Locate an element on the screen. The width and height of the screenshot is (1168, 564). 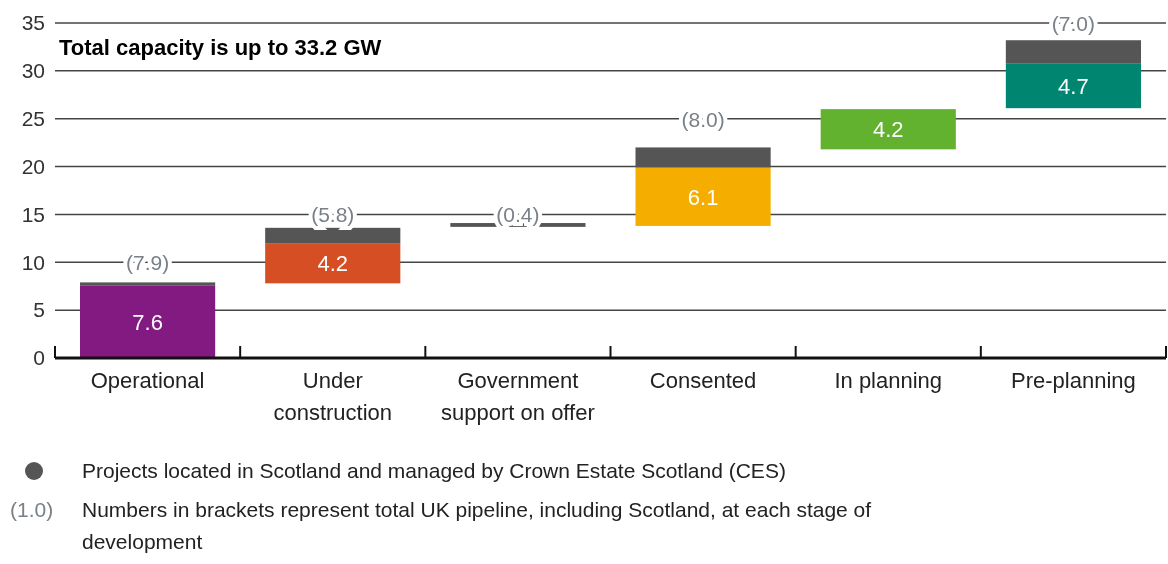
x-tick-label: Government support on offer is located at coordinates (518, 396).